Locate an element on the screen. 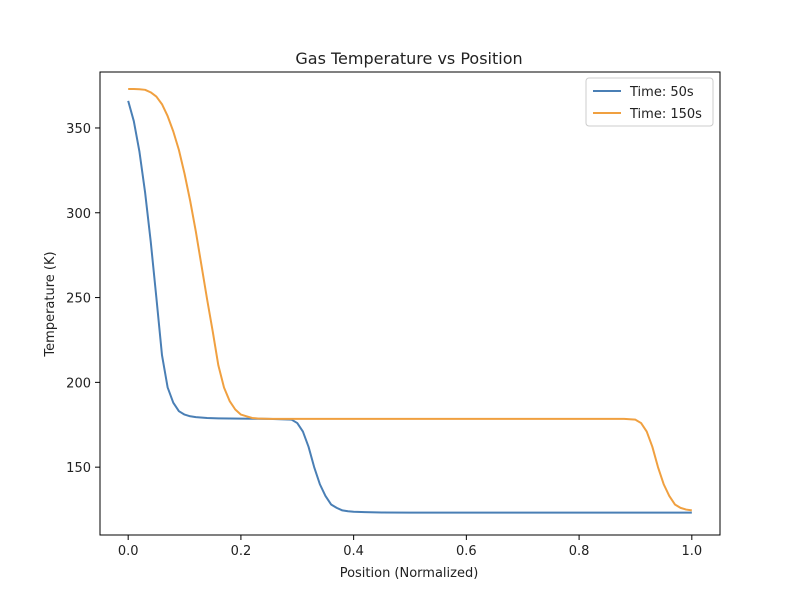 Image resolution: width=800 pixels, height=601 pixels. y-axis-label: Temperature (K) is located at coordinates (50, 304).